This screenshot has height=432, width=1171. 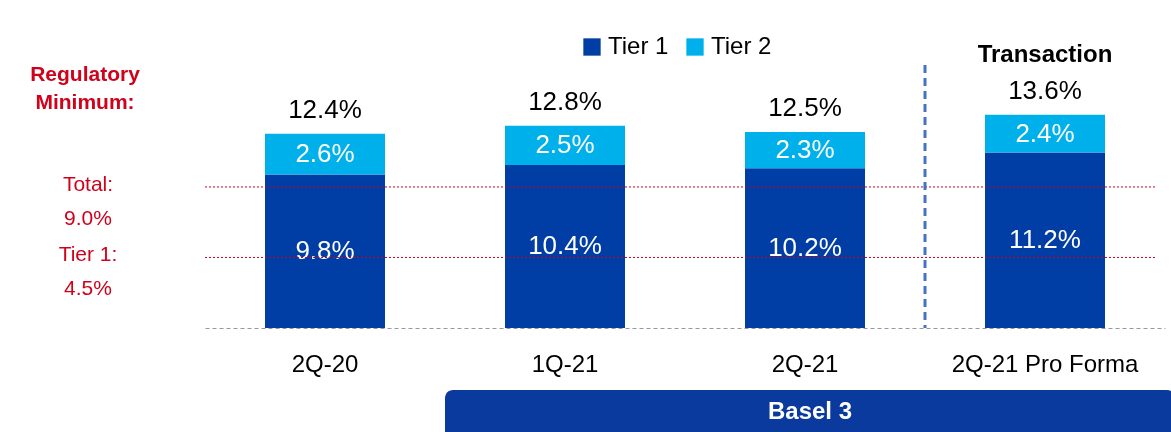 I want to click on data-label: 2.6%, so click(x=325, y=153).